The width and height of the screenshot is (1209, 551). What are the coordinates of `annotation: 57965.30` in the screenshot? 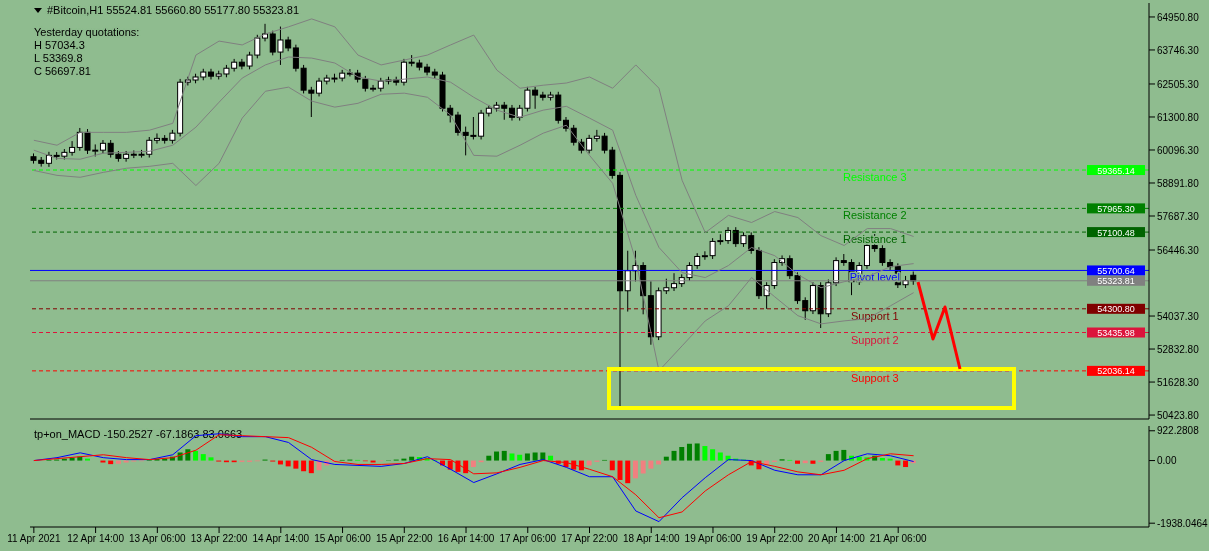 It's located at (1116, 208).